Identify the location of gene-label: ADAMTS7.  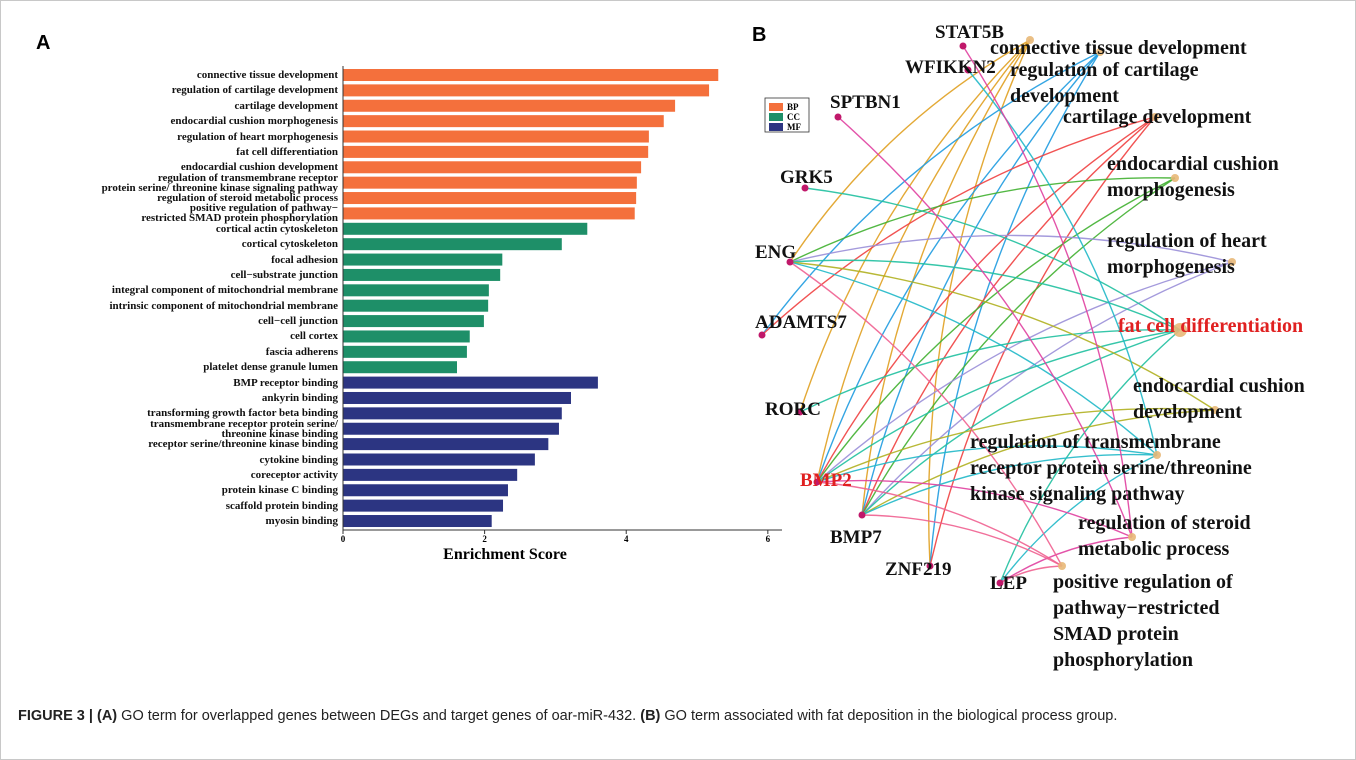
(801, 322).